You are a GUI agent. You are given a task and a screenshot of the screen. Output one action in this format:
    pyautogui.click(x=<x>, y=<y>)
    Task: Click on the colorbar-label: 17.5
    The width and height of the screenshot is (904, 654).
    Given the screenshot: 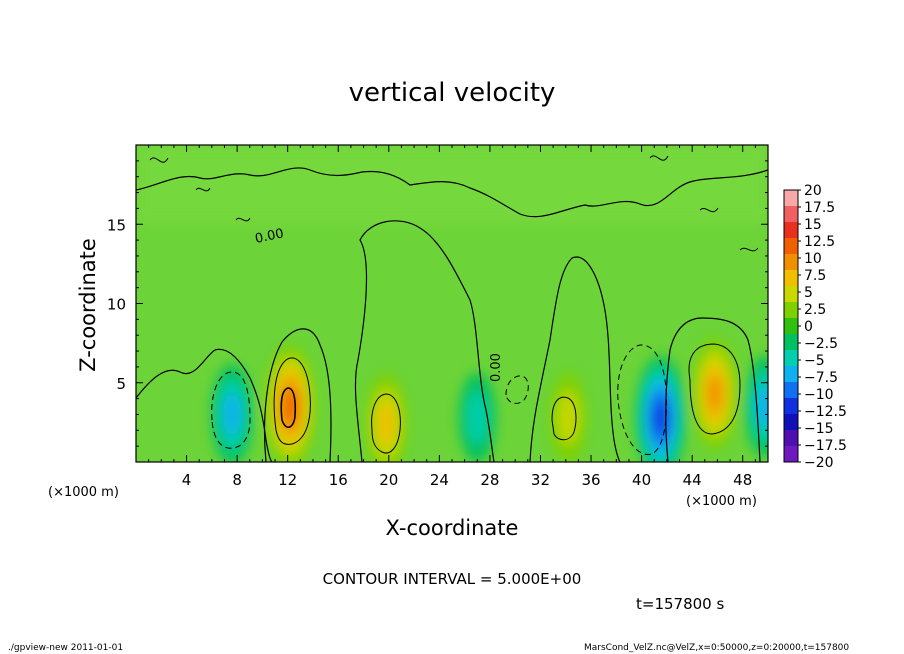 What is the action you would take?
    pyautogui.click(x=819, y=208)
    